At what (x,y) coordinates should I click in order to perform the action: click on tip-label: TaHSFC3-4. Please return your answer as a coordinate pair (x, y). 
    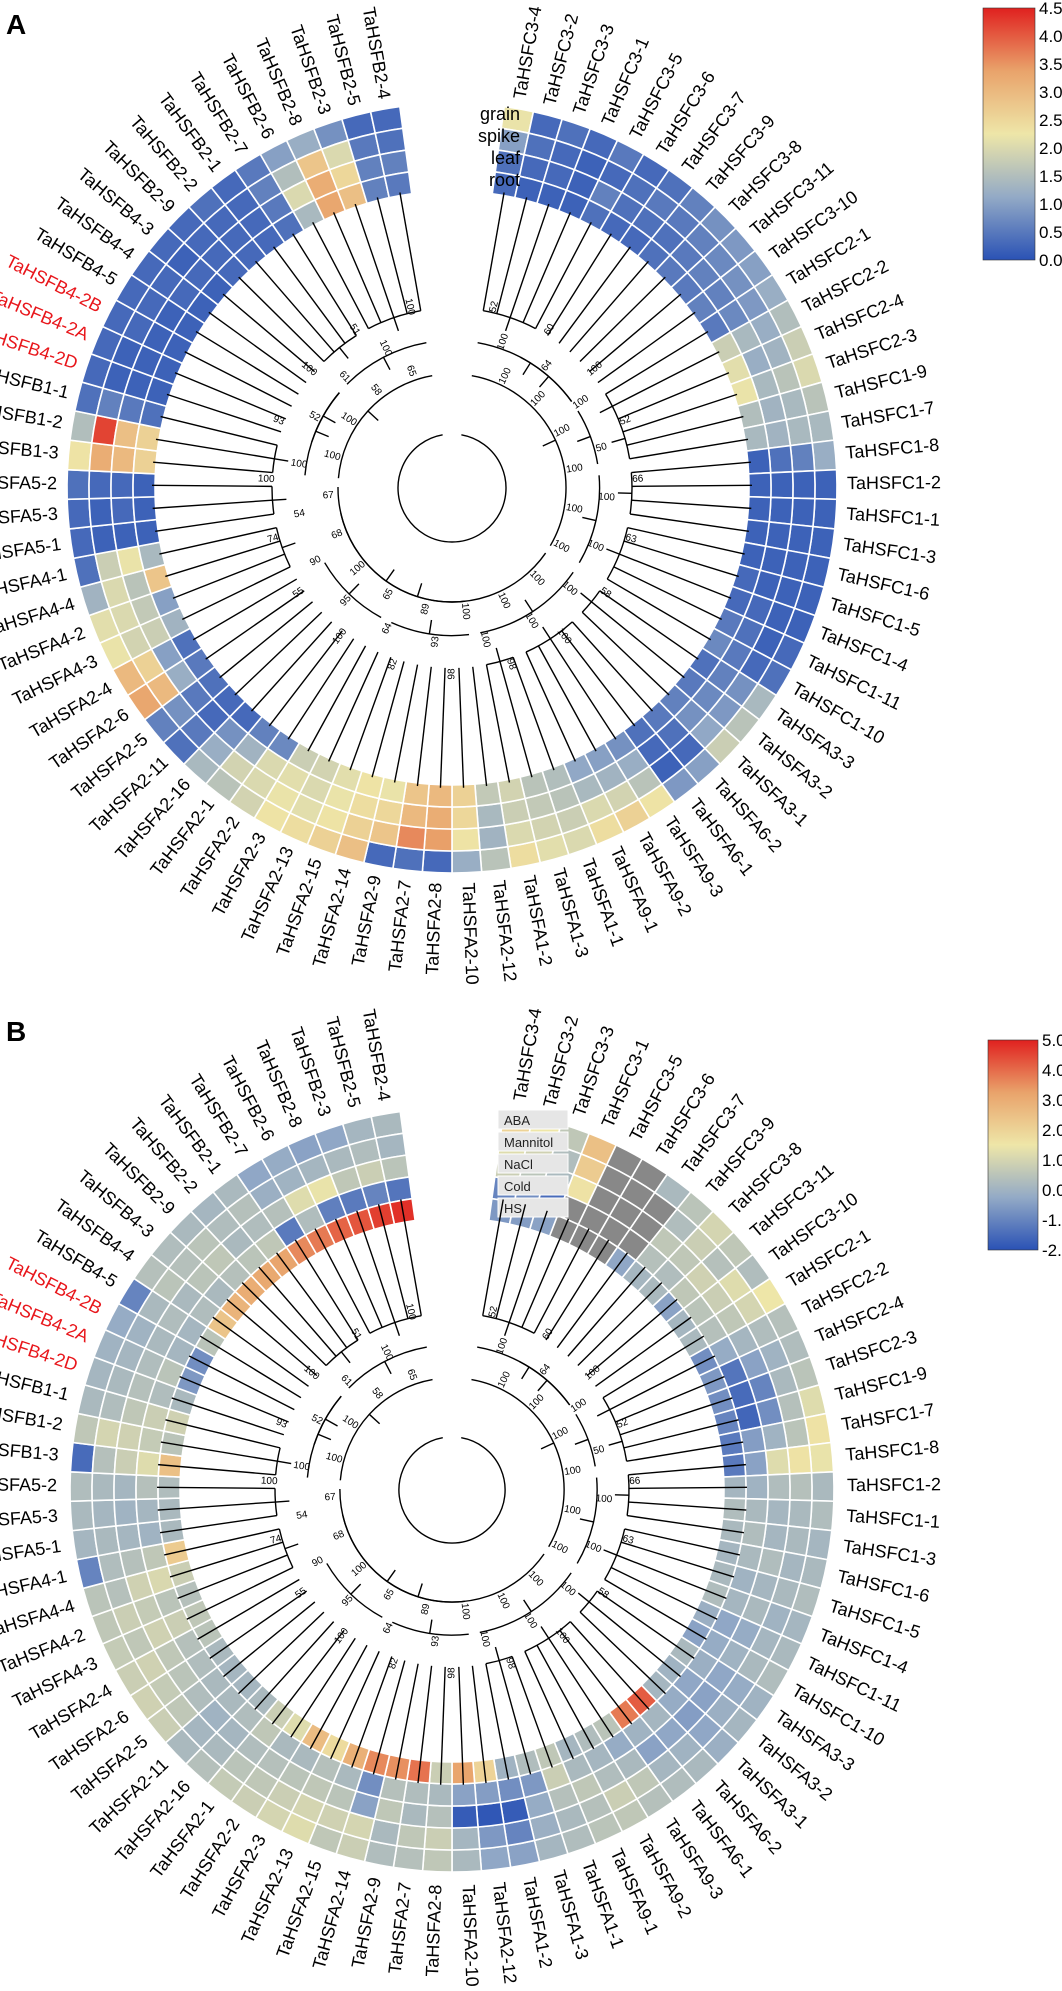
    Looking at the image, I should click on (528, 52).